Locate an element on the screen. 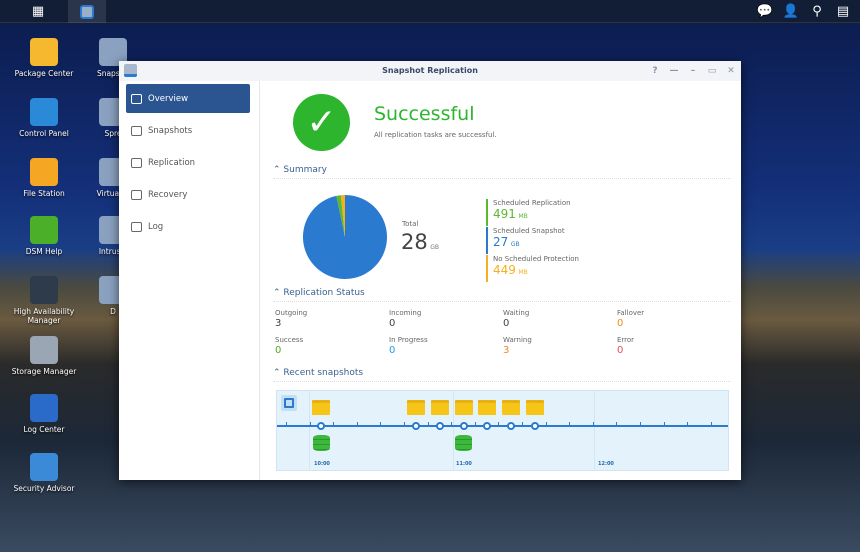 This screenshot has width=860, height=552. time-label: 10:00 is located at coordinates (322, 464).